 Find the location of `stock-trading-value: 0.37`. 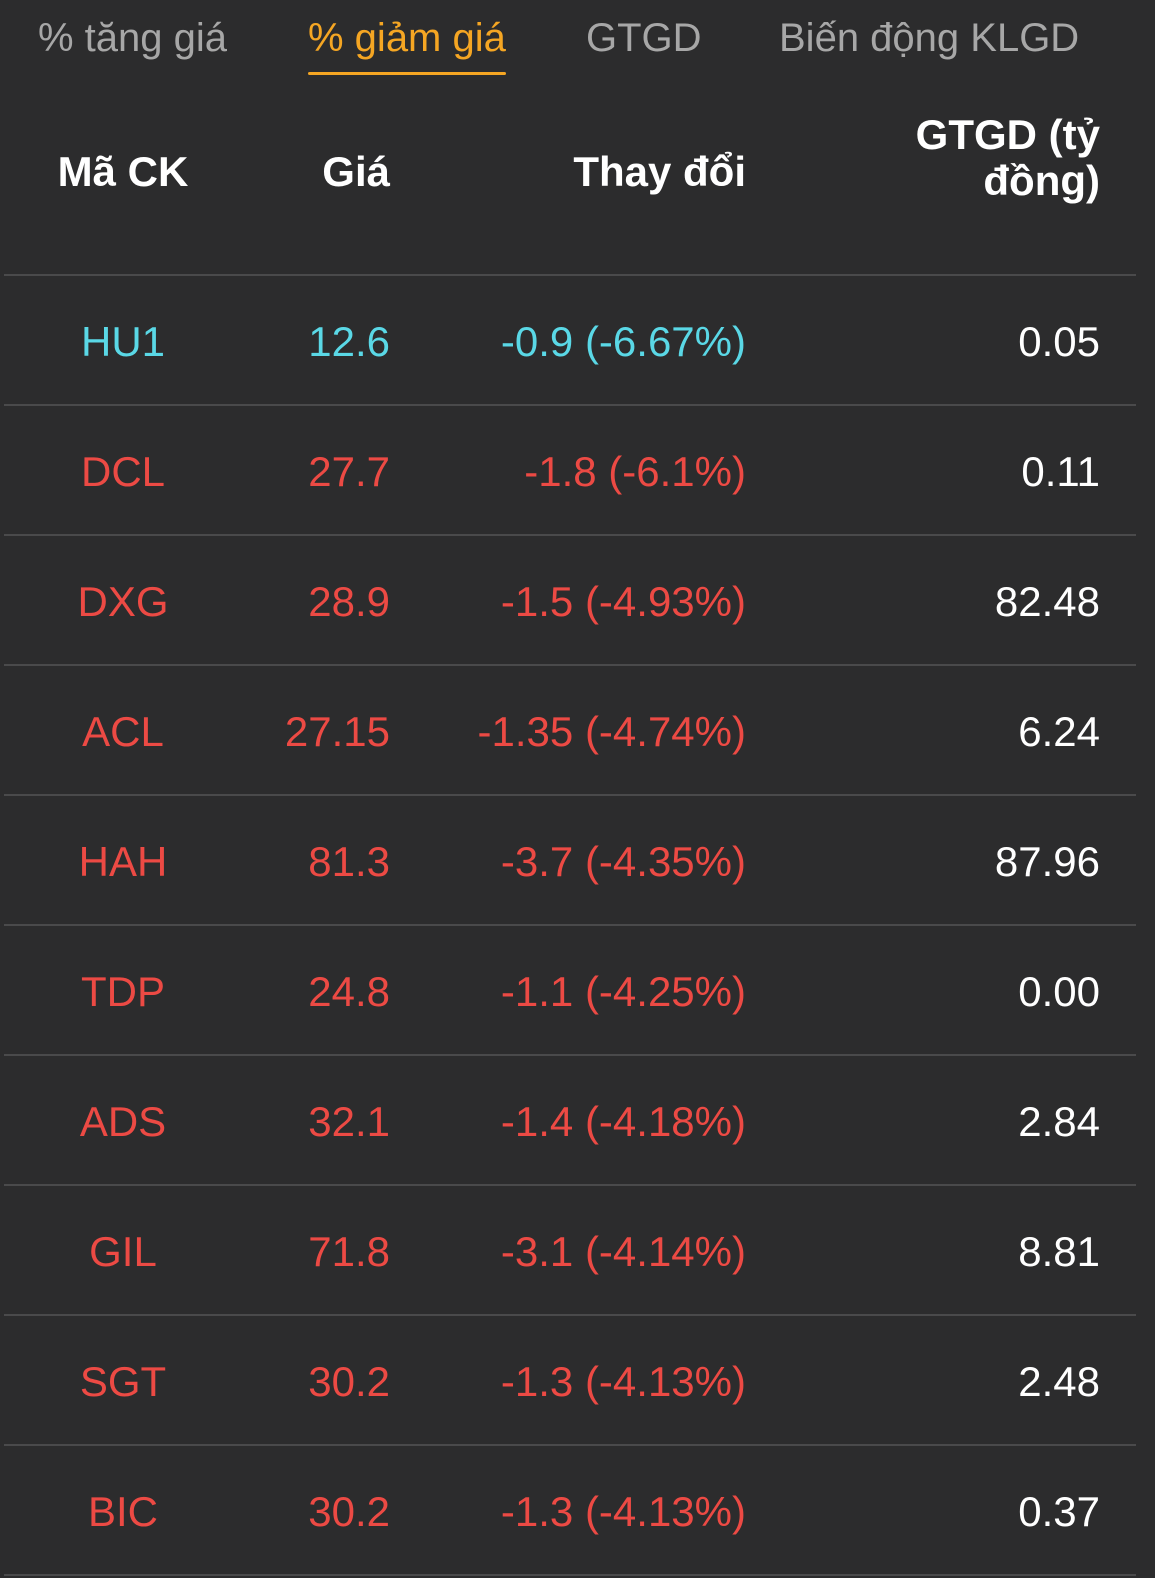

stock-trading-value: 0.37 is located at coordinates (1059, 1511).